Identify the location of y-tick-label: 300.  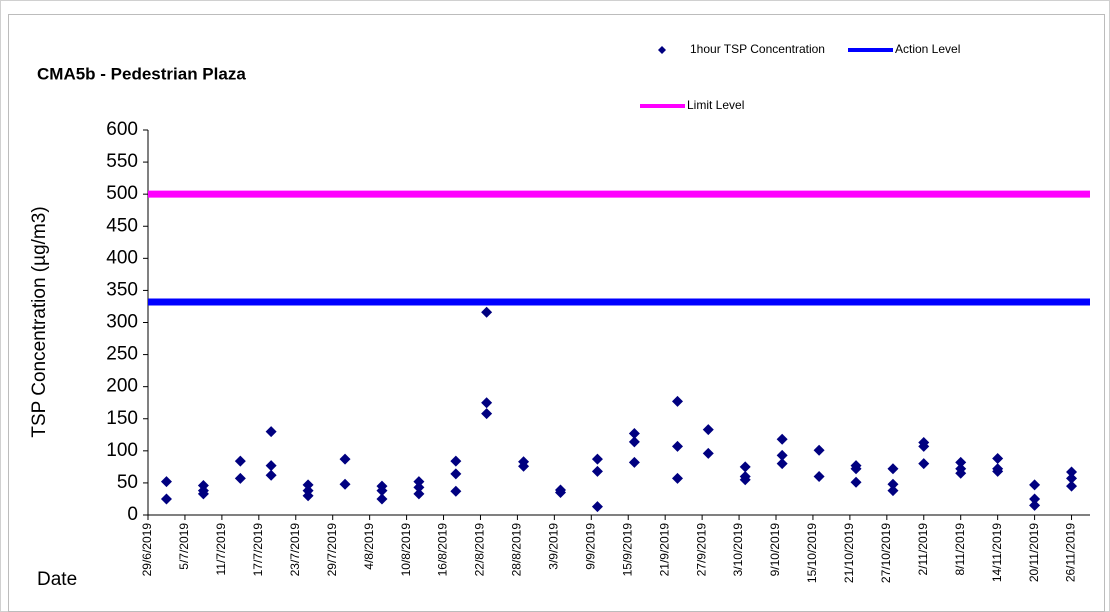
(122, 322).